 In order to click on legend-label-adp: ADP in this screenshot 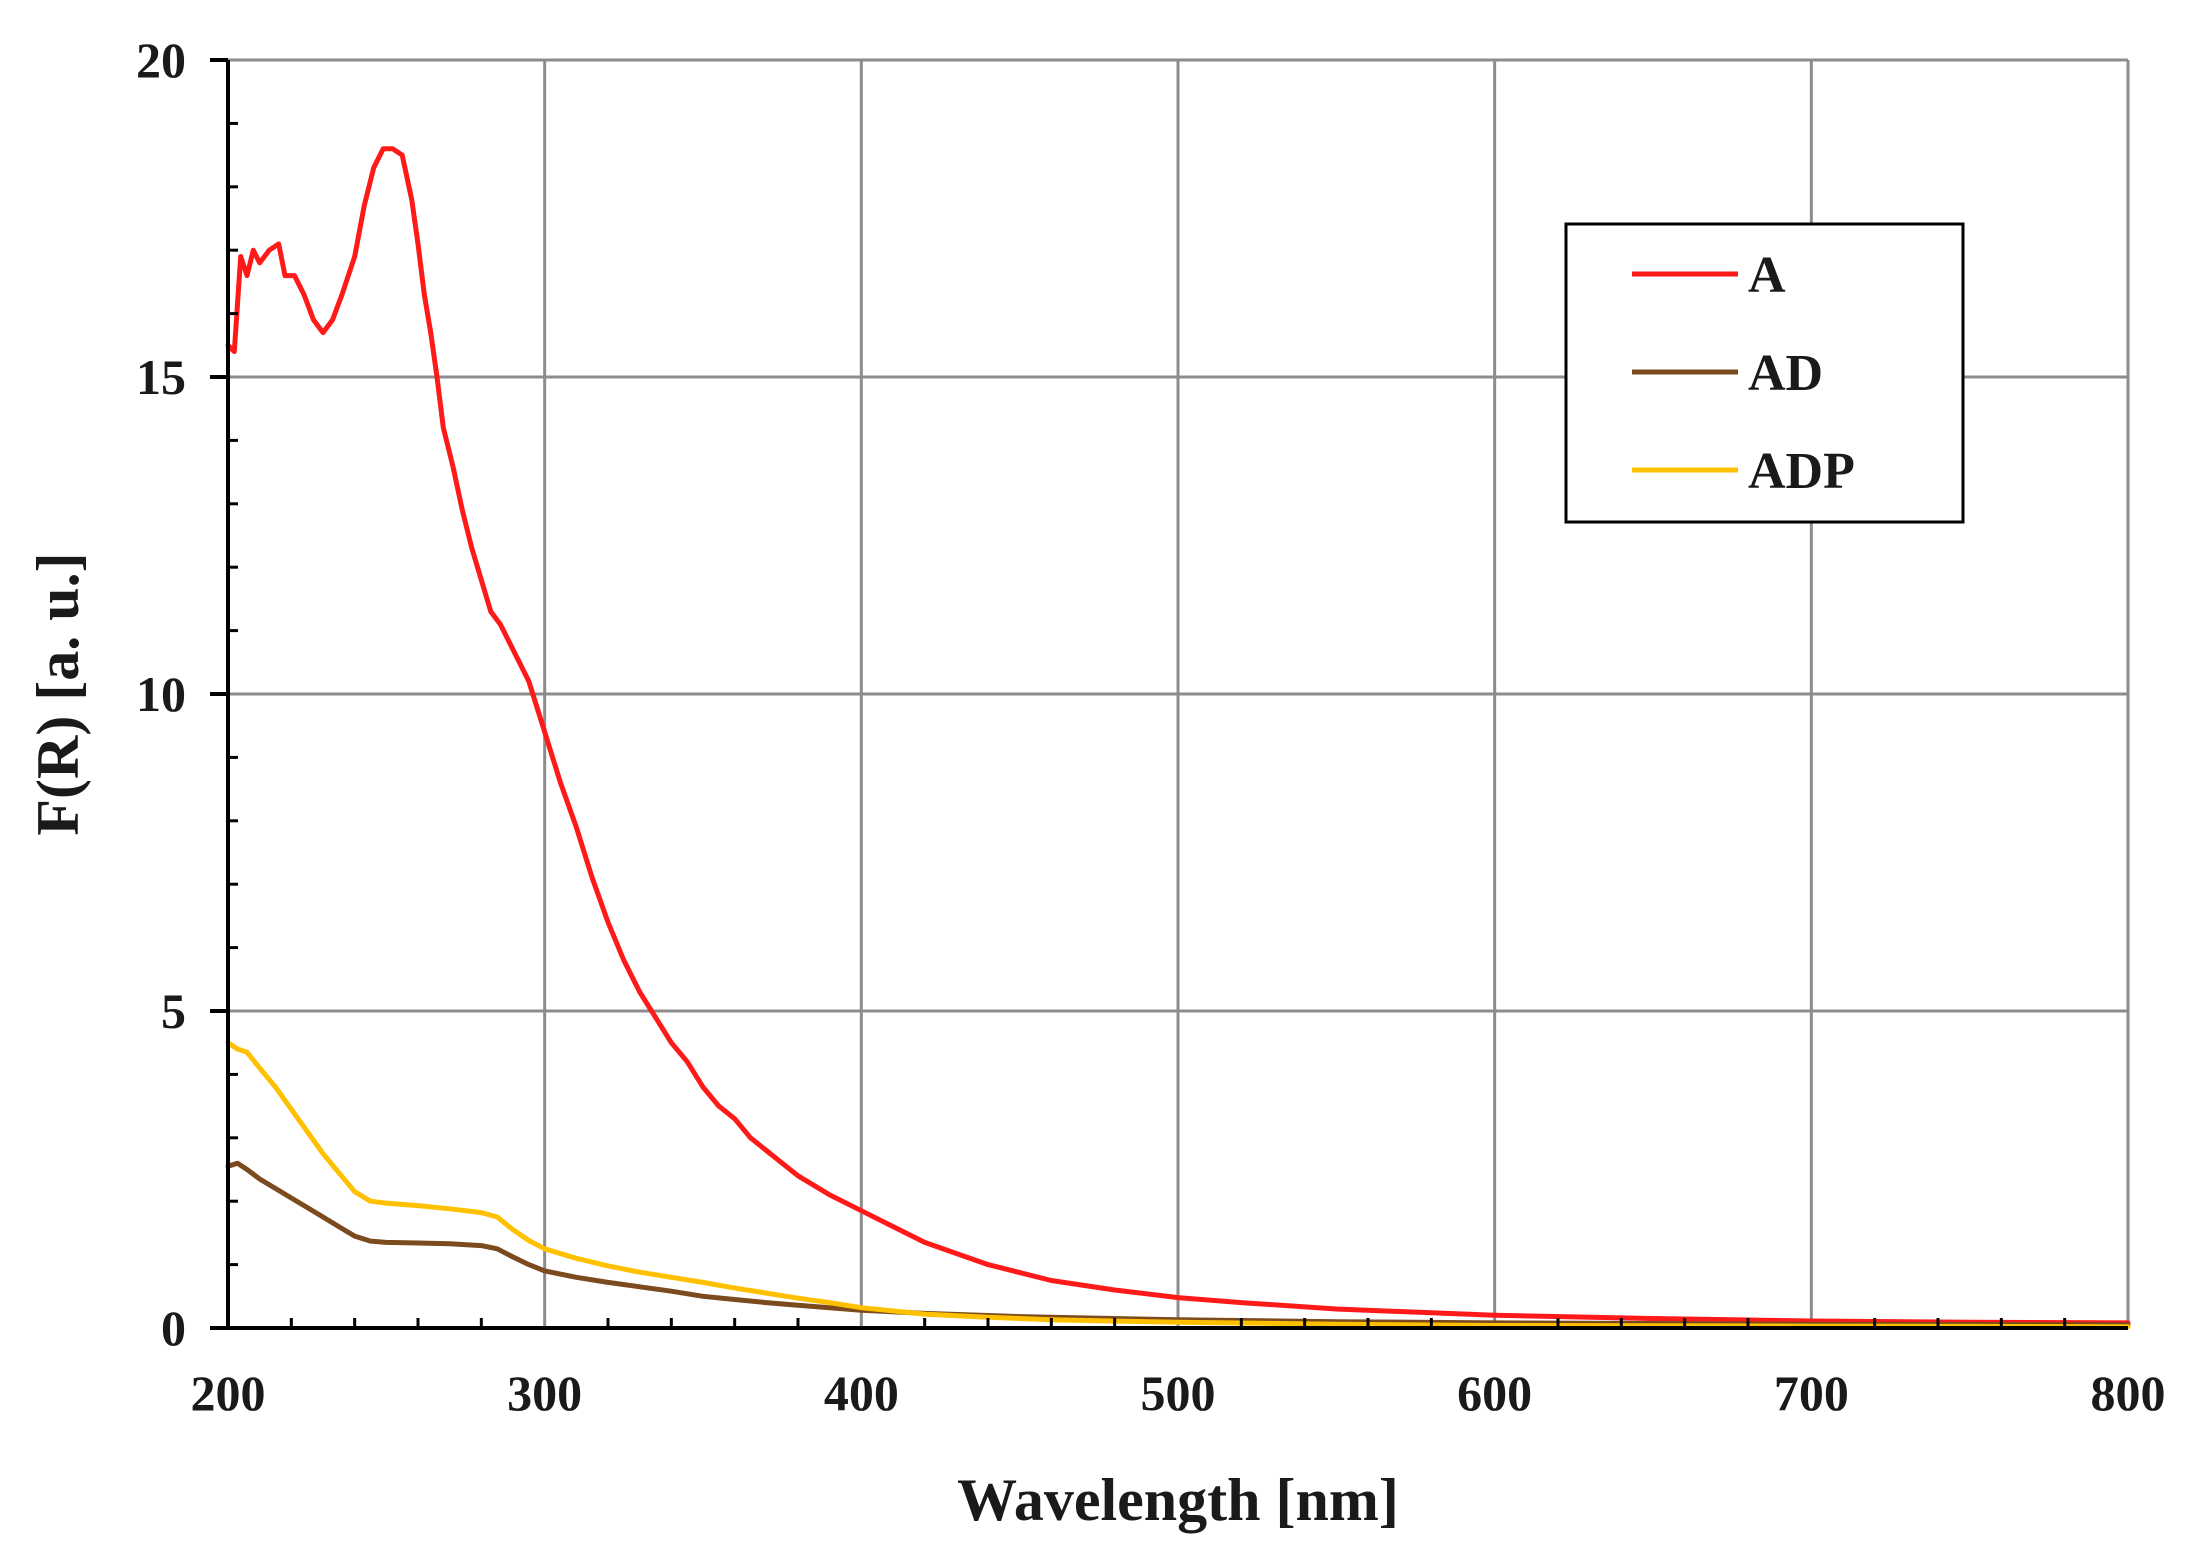, I will do `click(1801, 471)`.